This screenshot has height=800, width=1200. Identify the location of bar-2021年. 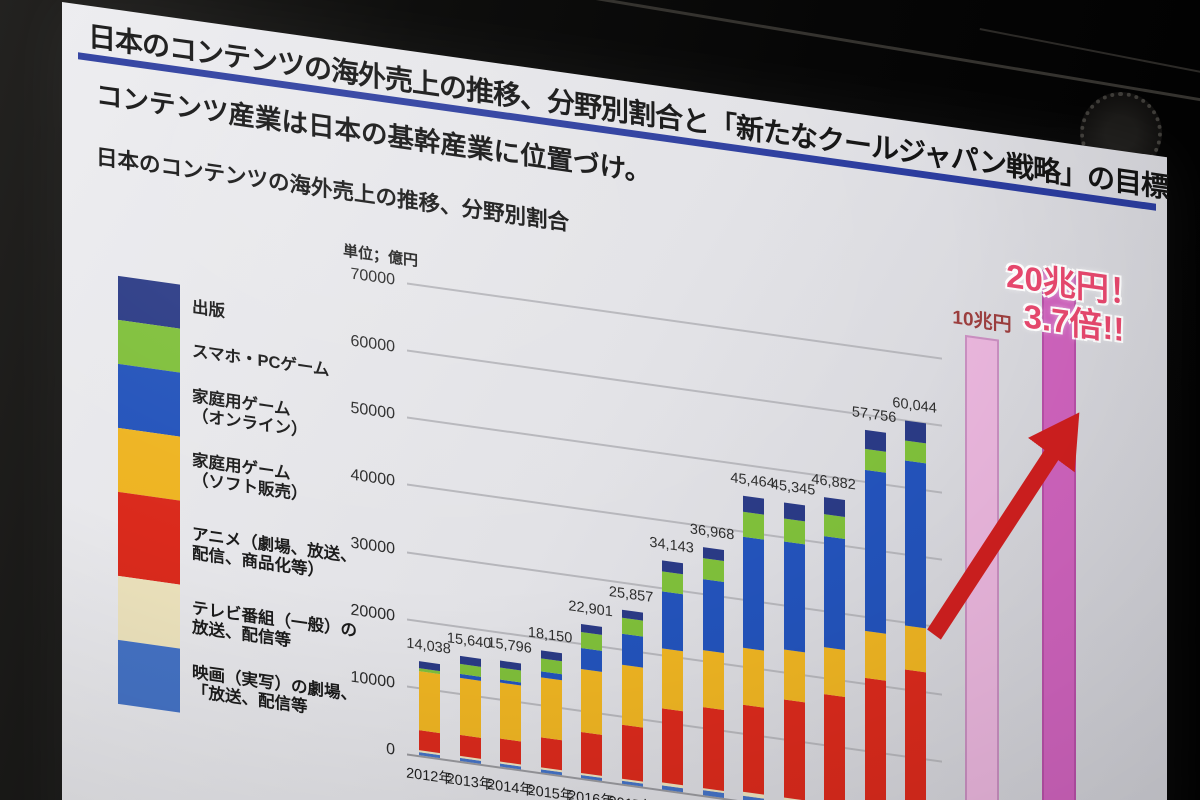
(794, 650).